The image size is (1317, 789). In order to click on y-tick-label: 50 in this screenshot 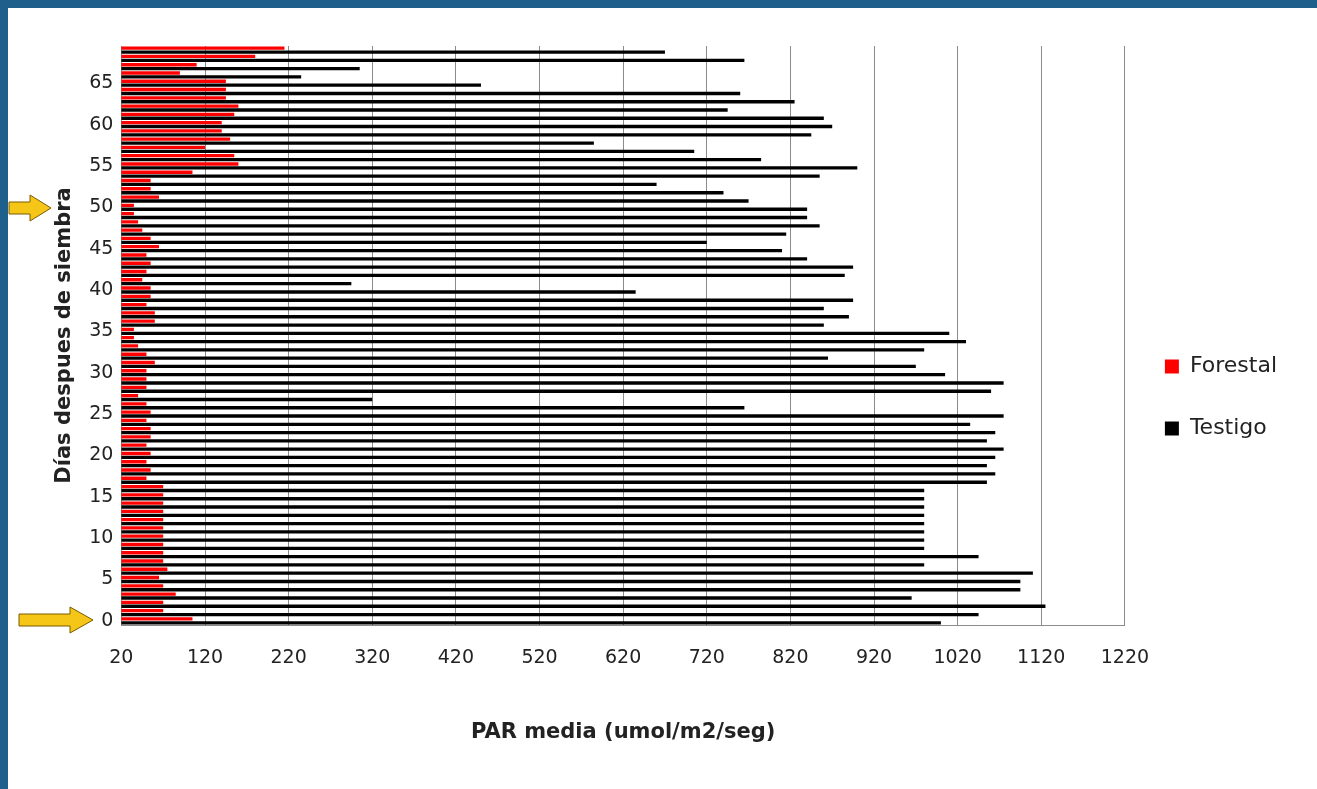, I will do `click(101, 205)`.